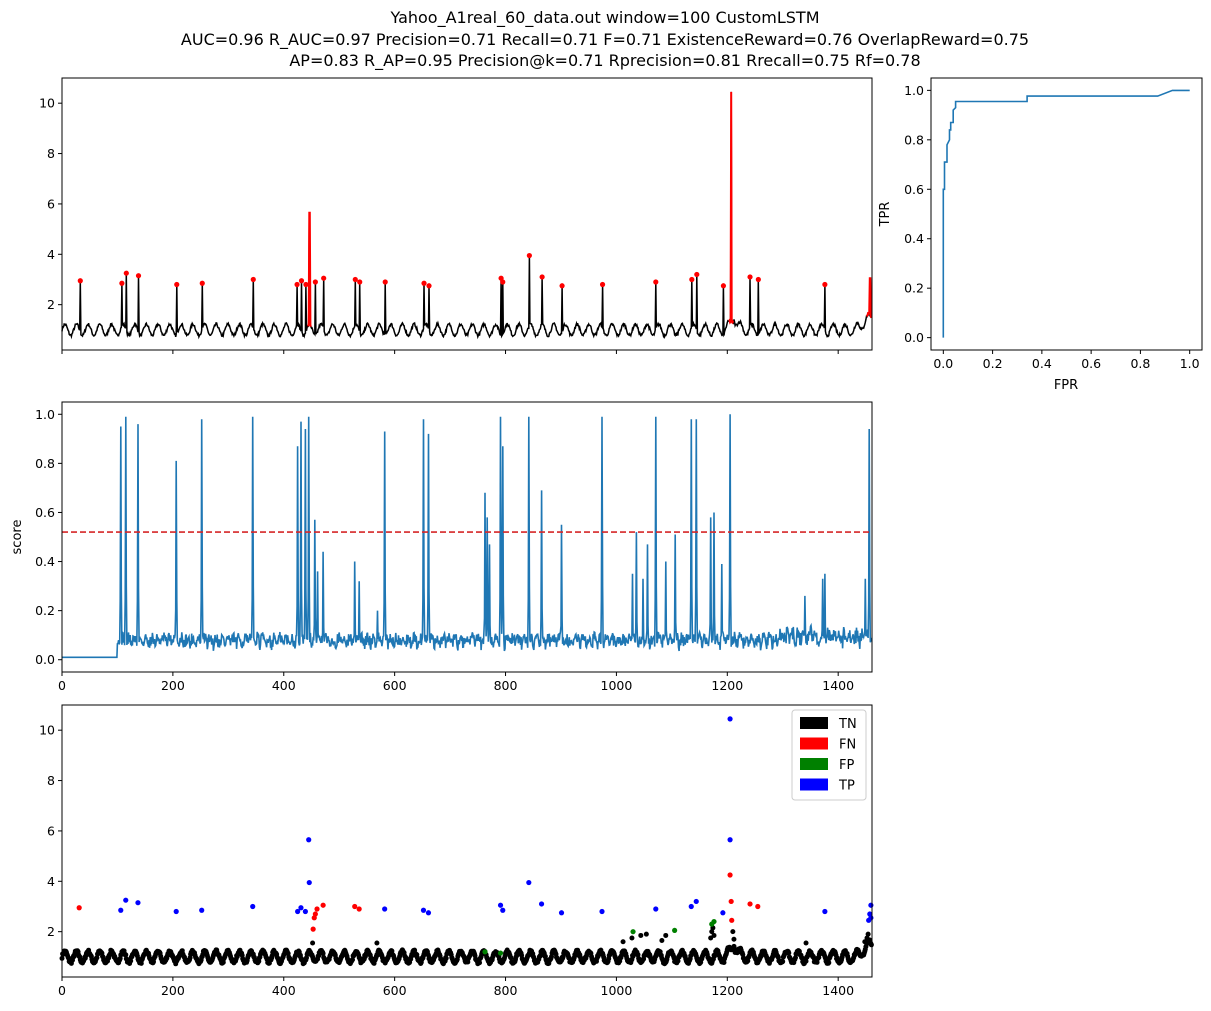 Image resolution: width=1211 pixels, height=1011 pixels. I want to click on score-xtick-label: 800, so click(506, 685).